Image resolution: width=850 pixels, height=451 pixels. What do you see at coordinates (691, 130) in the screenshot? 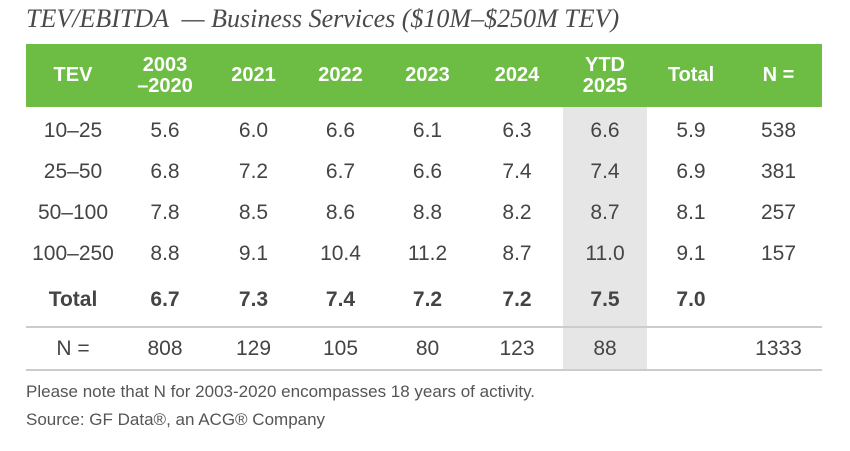
I see `table-cell: 5.9` at bounding box center [691, 130].